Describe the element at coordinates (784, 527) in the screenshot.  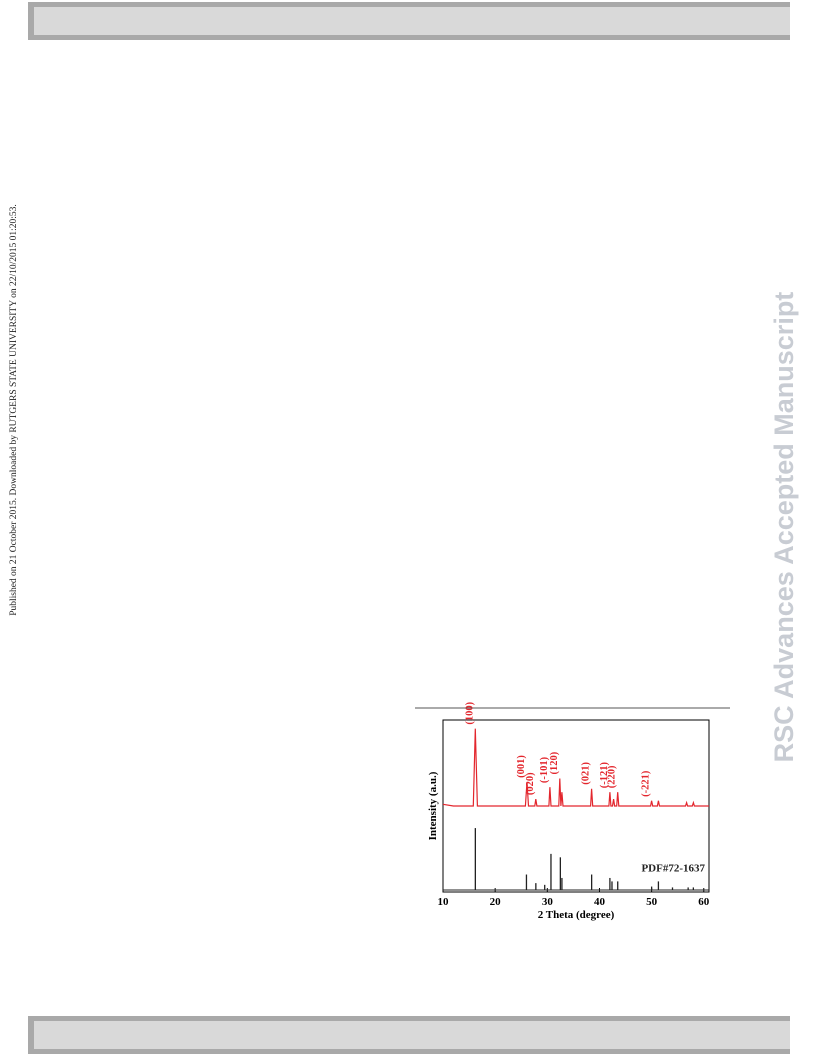
I see `watermark: RSC Advances Accepted Manuscript` at that location.